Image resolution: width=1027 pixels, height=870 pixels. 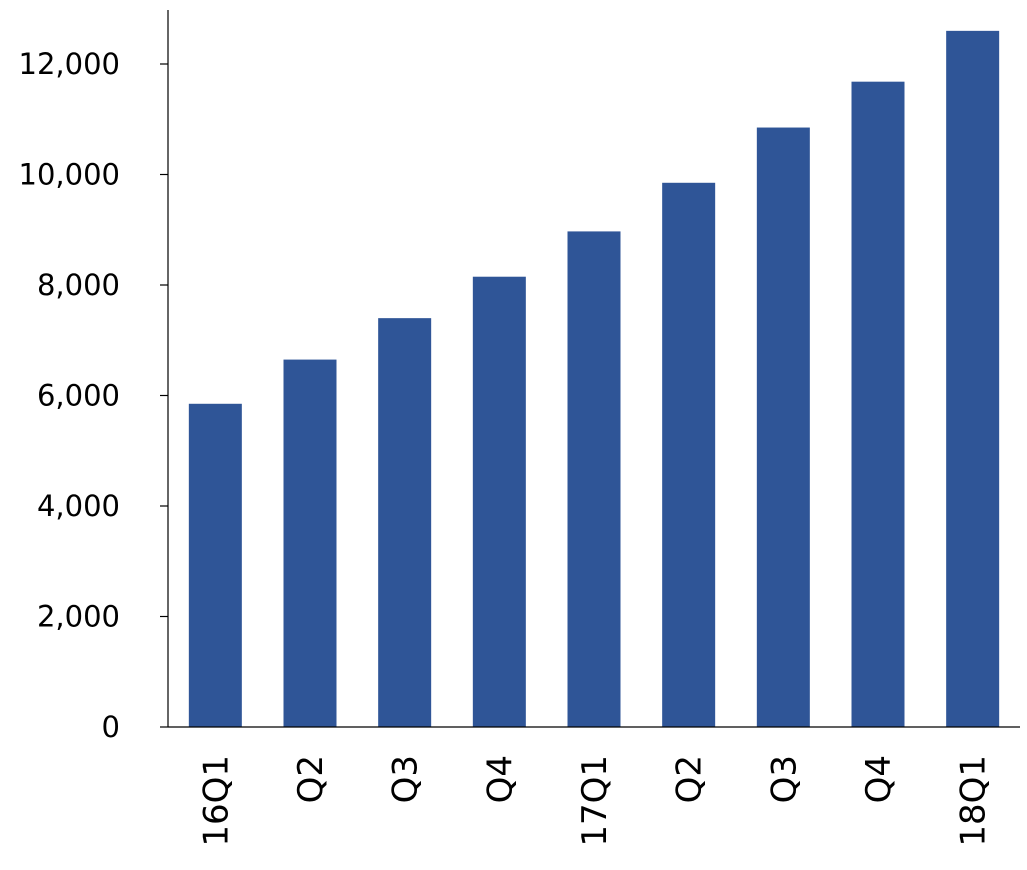 I want to click on y-tick-label: 8,000, so click(x=78, y=285).